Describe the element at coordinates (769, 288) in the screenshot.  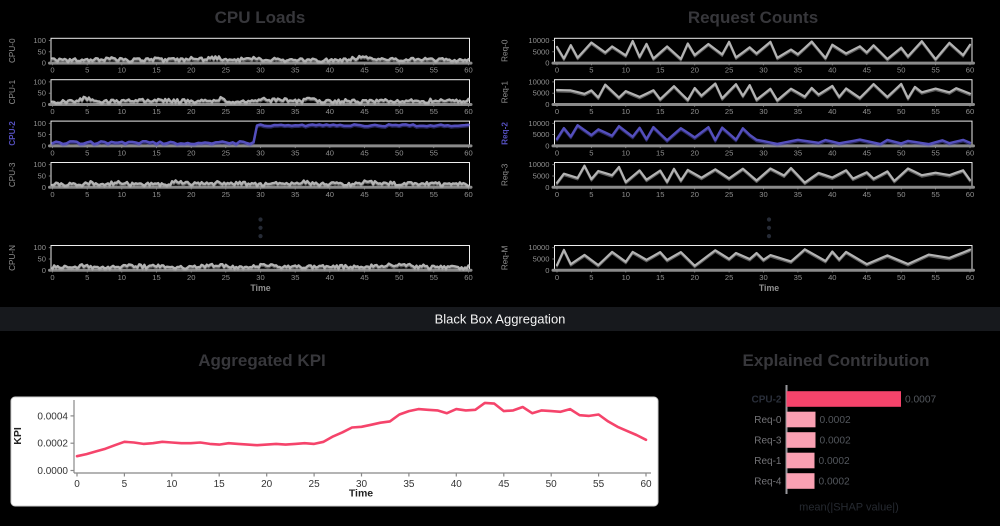
I see `svg-text: Time` at that location.